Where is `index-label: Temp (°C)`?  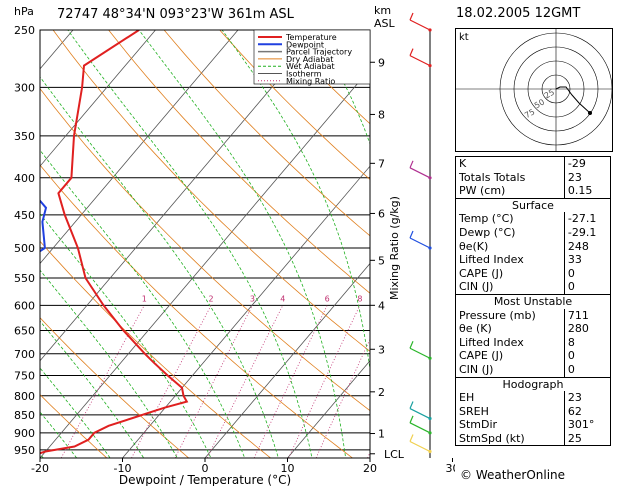
index-label: Temp (°C) is located at coordinates (486, 219).